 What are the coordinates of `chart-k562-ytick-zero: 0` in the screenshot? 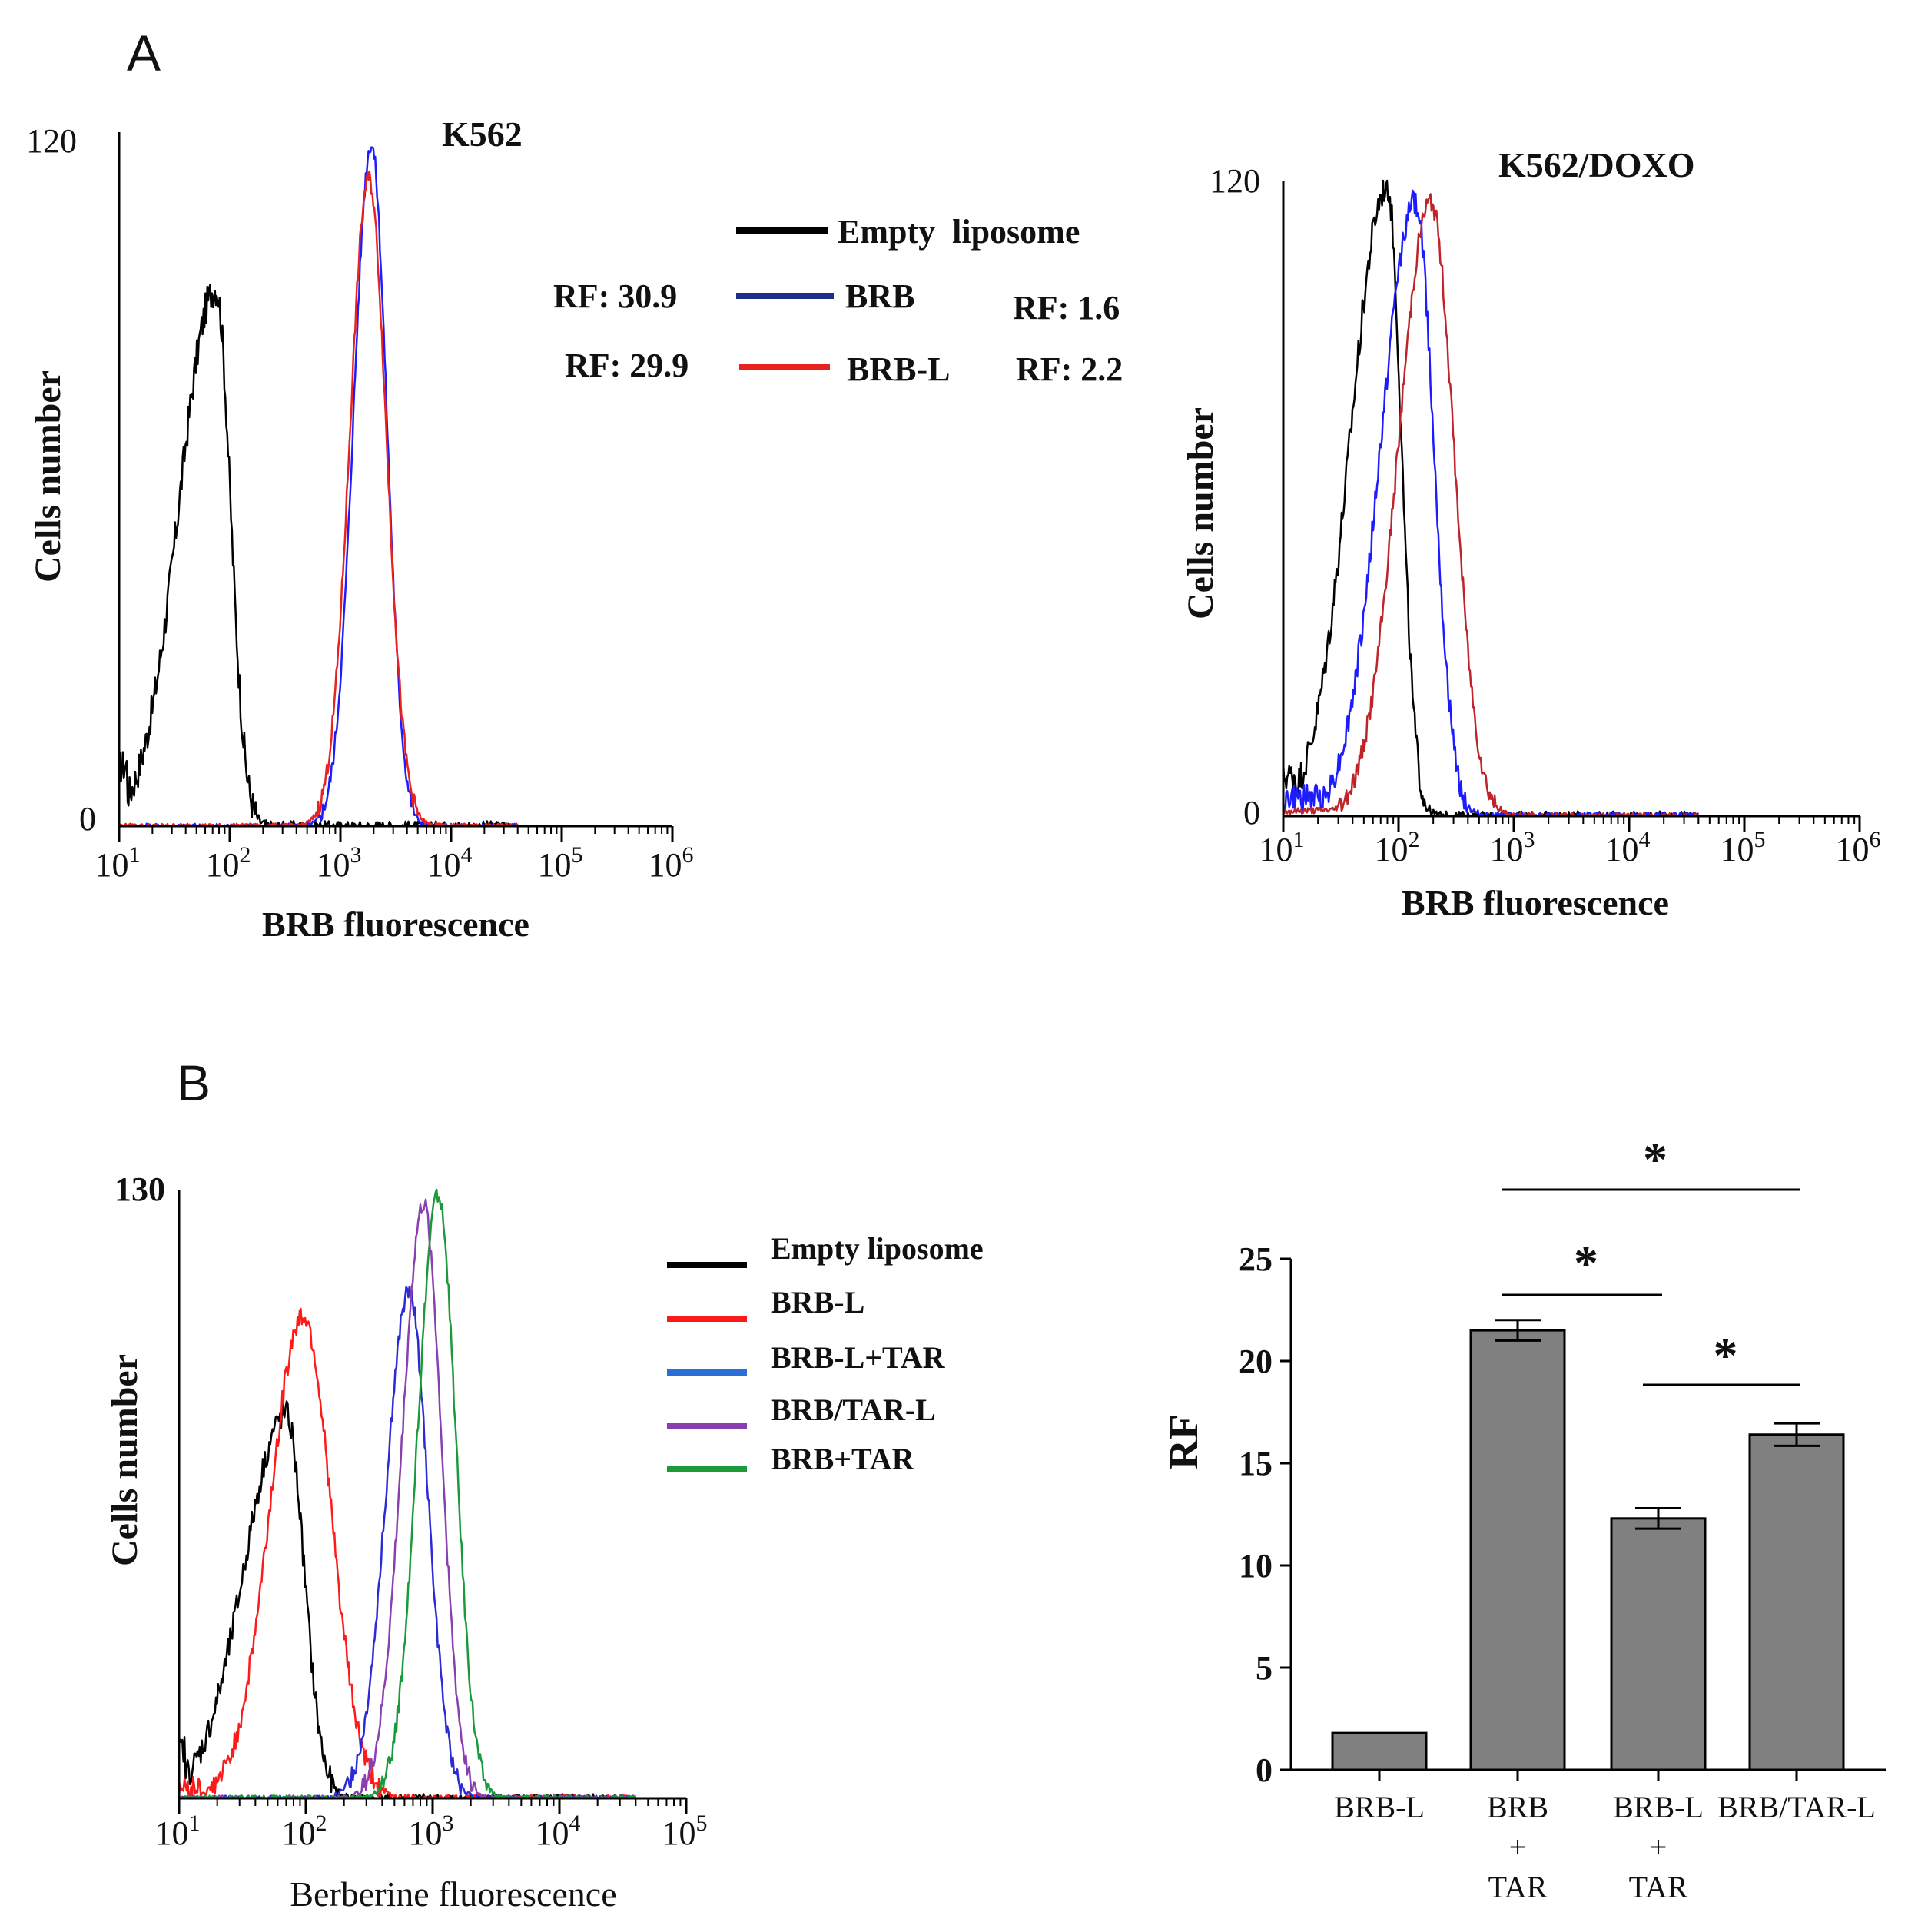 It's located at (87, 819).